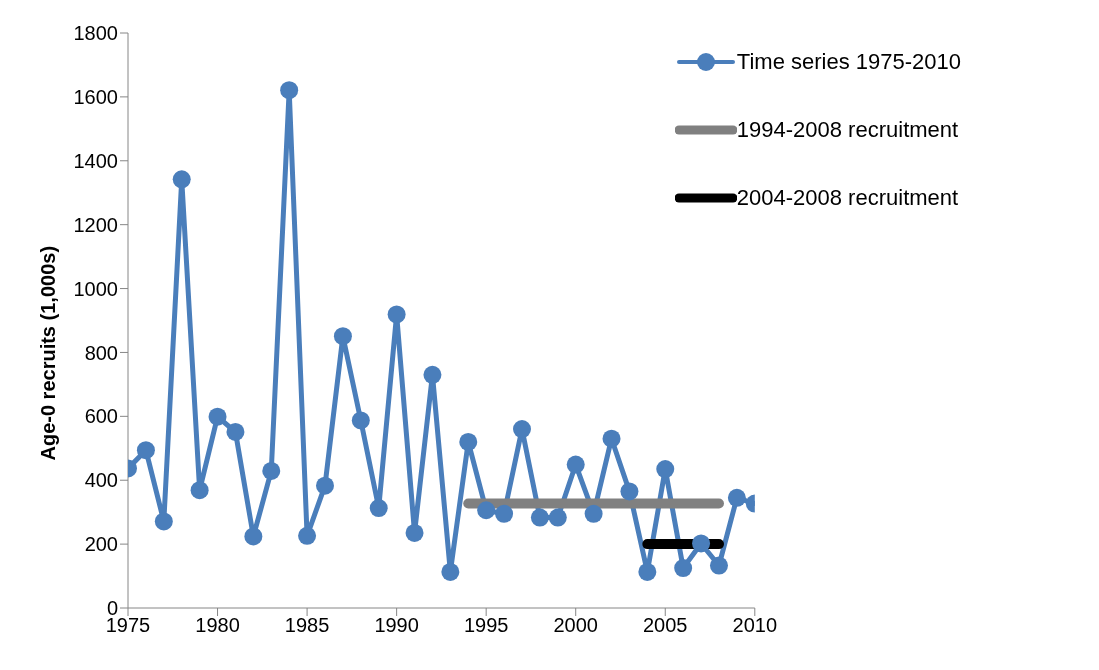  Describe the element at coordinates (575, 625) in the screenshot. I see `x-tick-label: 2000` at that location.